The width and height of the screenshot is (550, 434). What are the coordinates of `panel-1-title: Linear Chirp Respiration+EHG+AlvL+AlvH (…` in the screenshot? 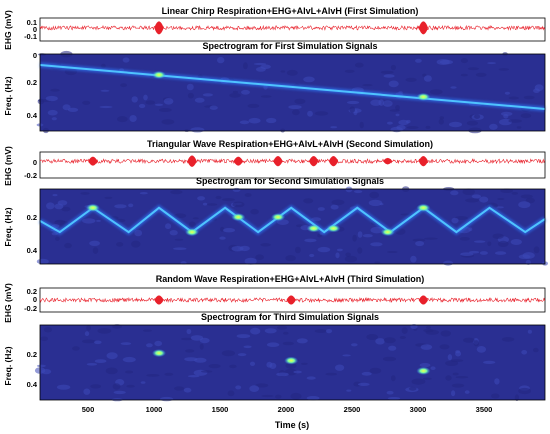 It's located at (290, 11).